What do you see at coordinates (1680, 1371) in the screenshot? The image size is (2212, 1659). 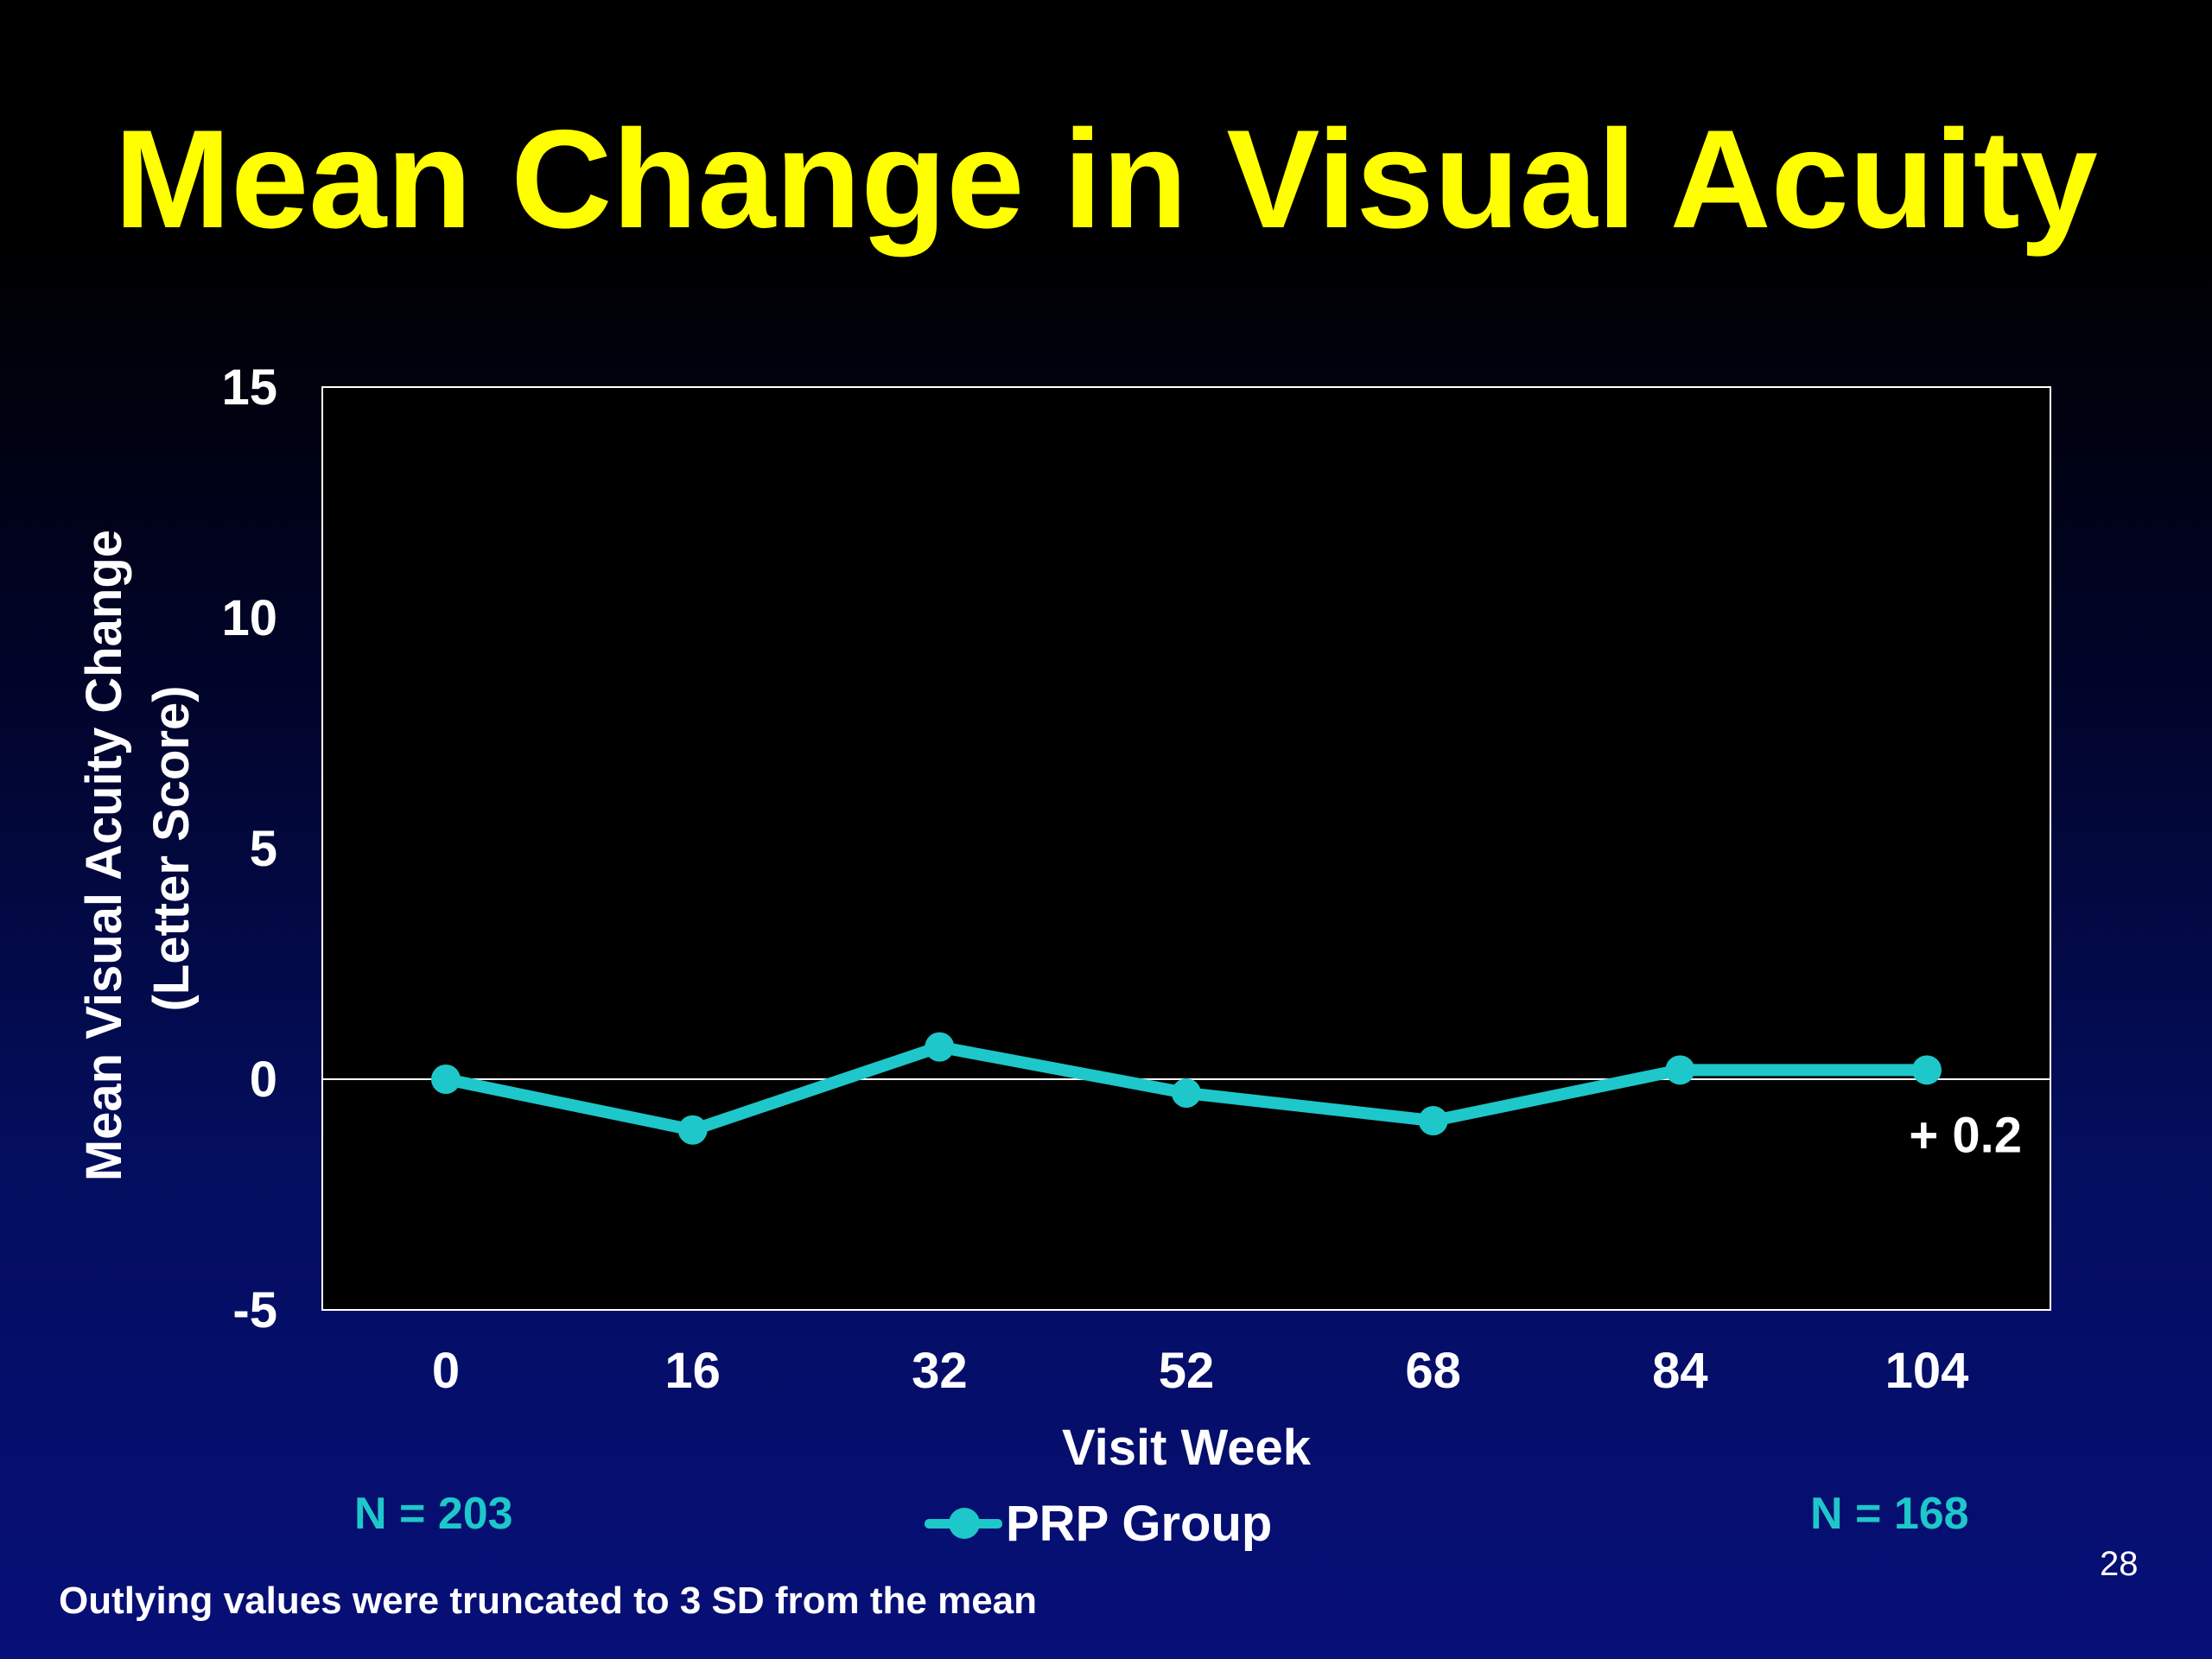 I see `x-tick-label: 84` at bounding box center [1680, 1371].